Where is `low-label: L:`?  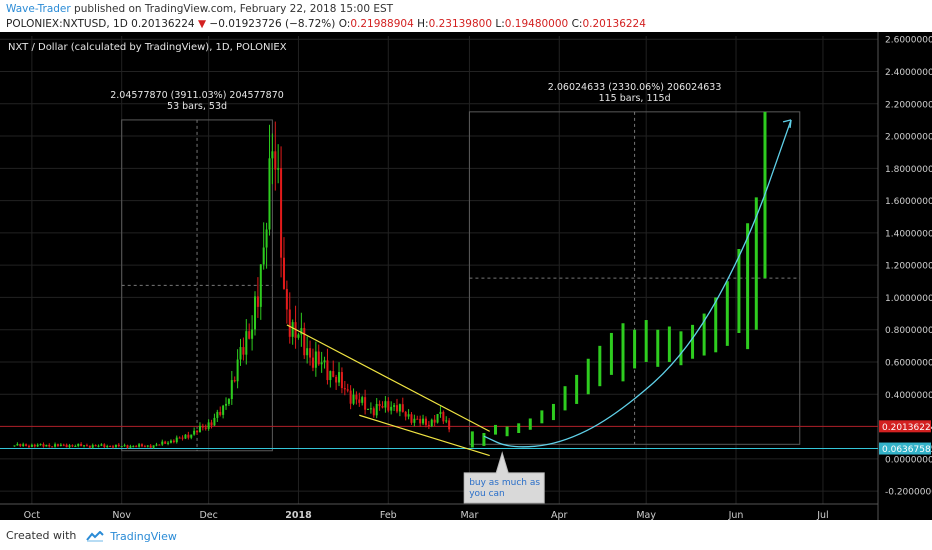
low-label: L: is located at coordinates (500, 24).